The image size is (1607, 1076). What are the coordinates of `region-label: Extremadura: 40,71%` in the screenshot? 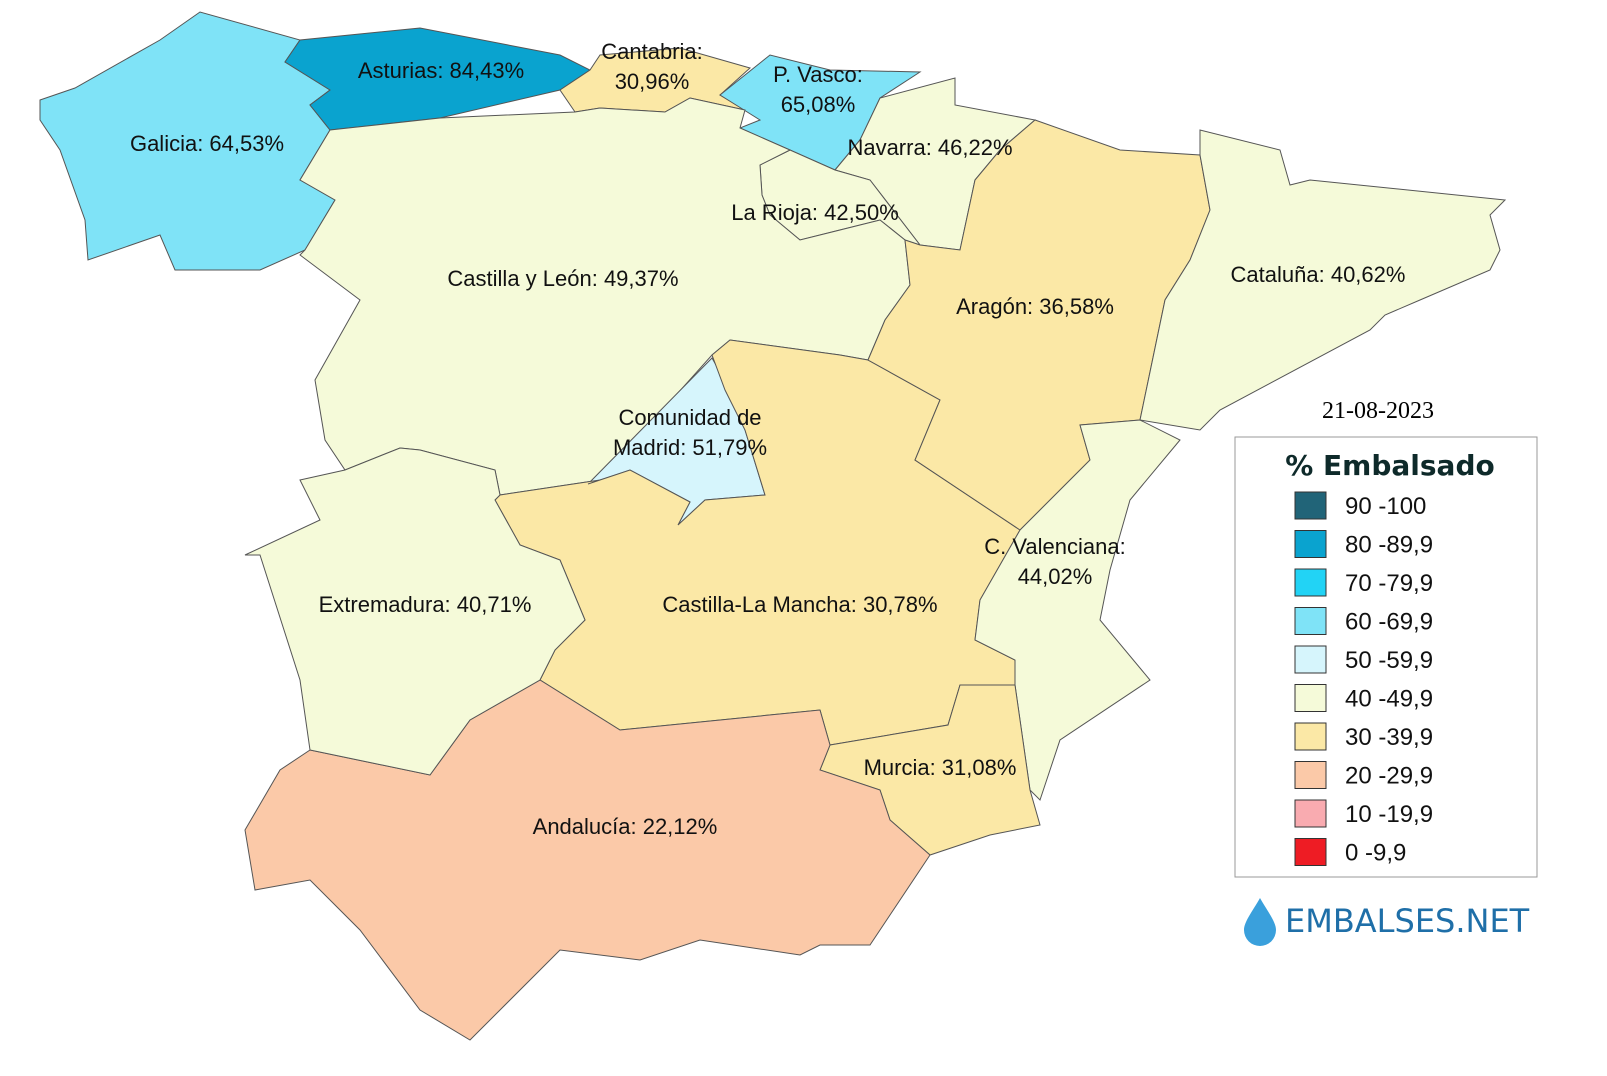 It's located at (425, 604).